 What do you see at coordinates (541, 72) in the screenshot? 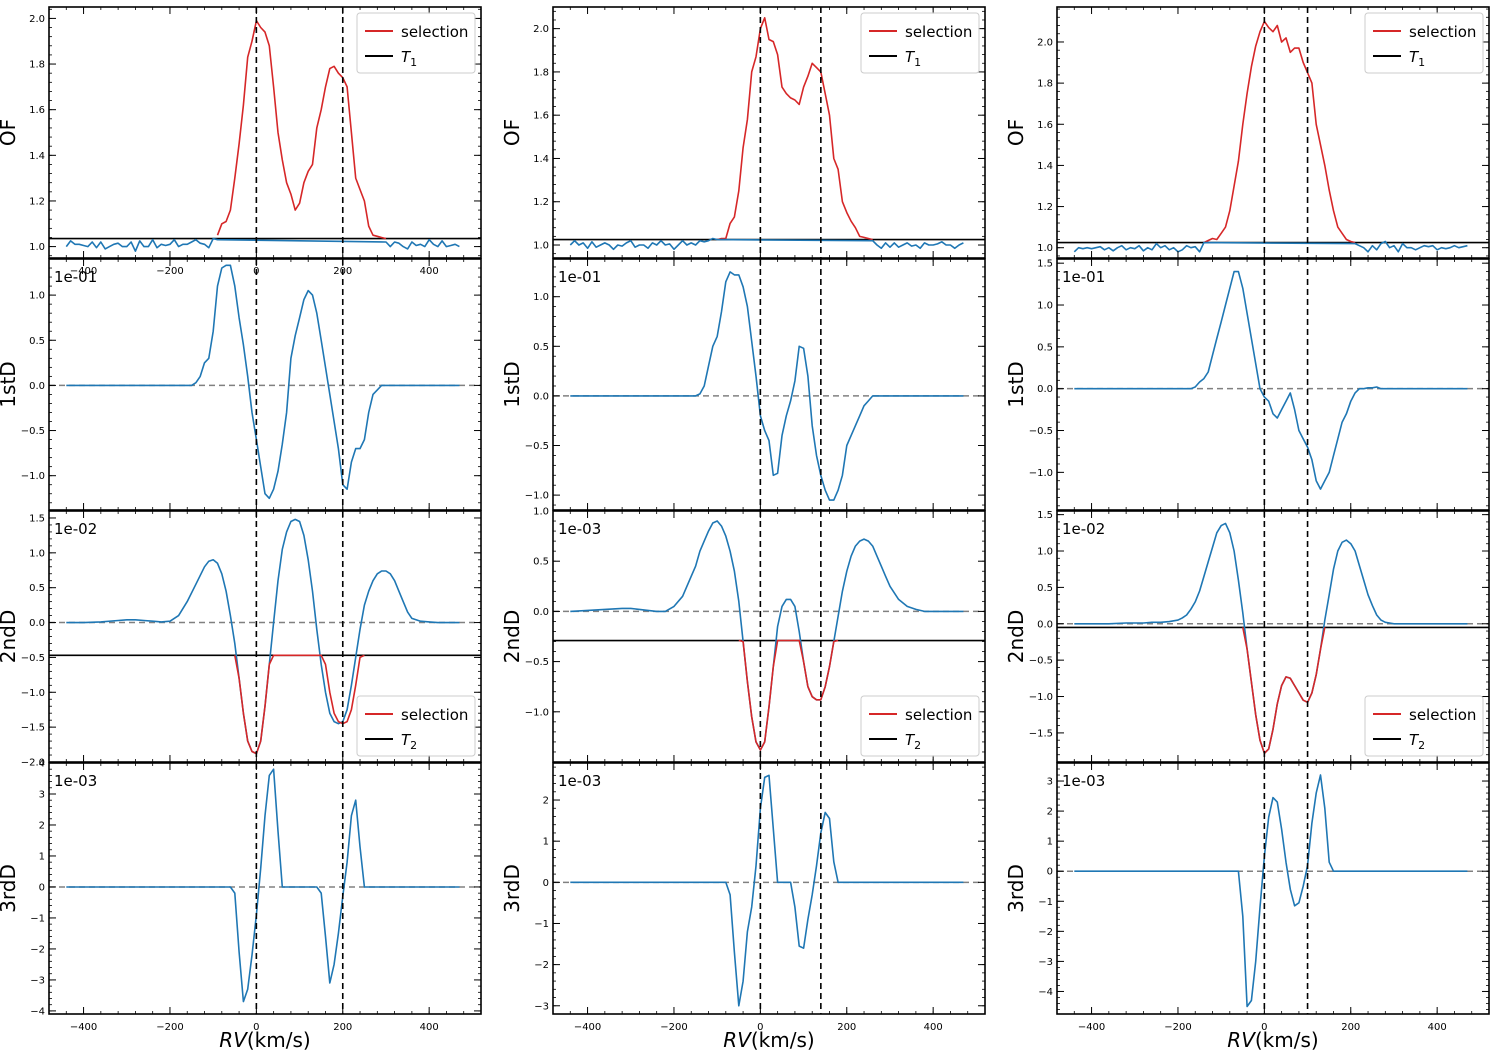
I see `y-tick-label: 1.8` at bounding box center [541, 72].